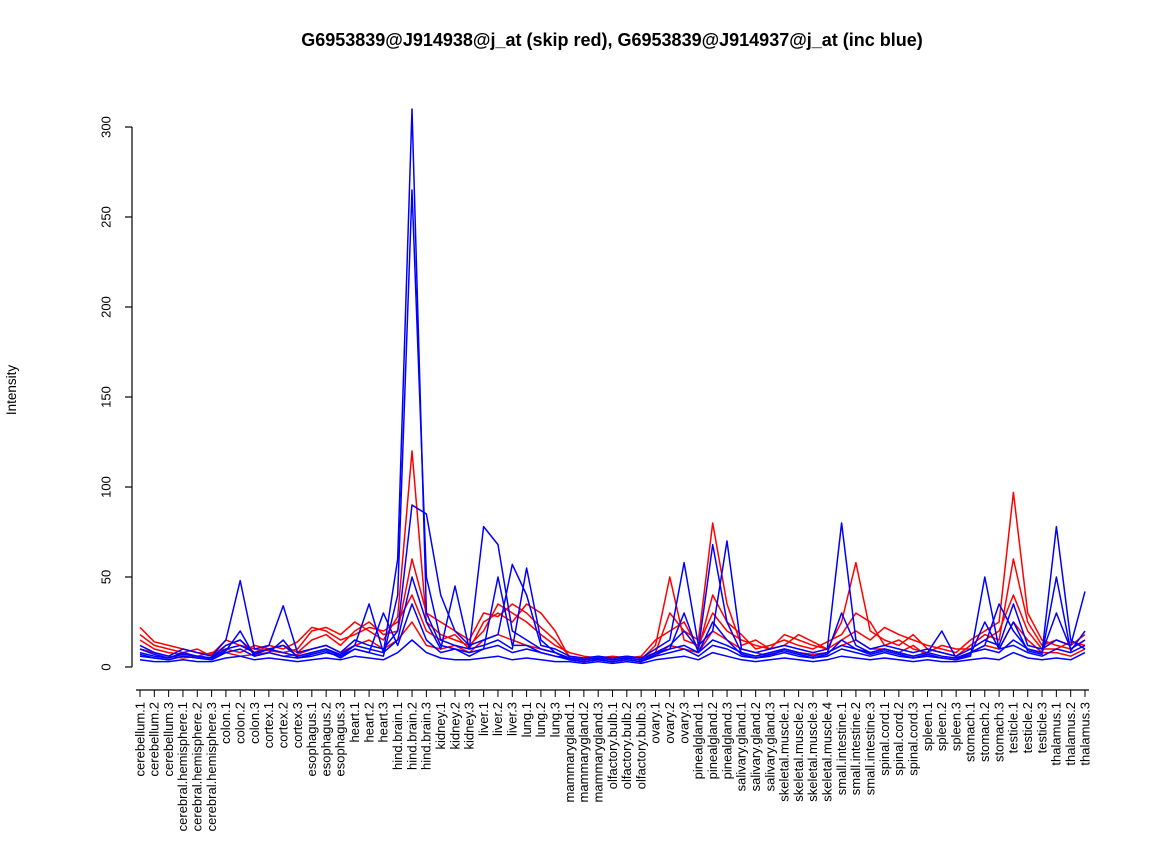  What do you see at coordinates (927, 726) in the screenshot?
I see `x-tick-label: spleen.1` at bounding box center [927, 726].